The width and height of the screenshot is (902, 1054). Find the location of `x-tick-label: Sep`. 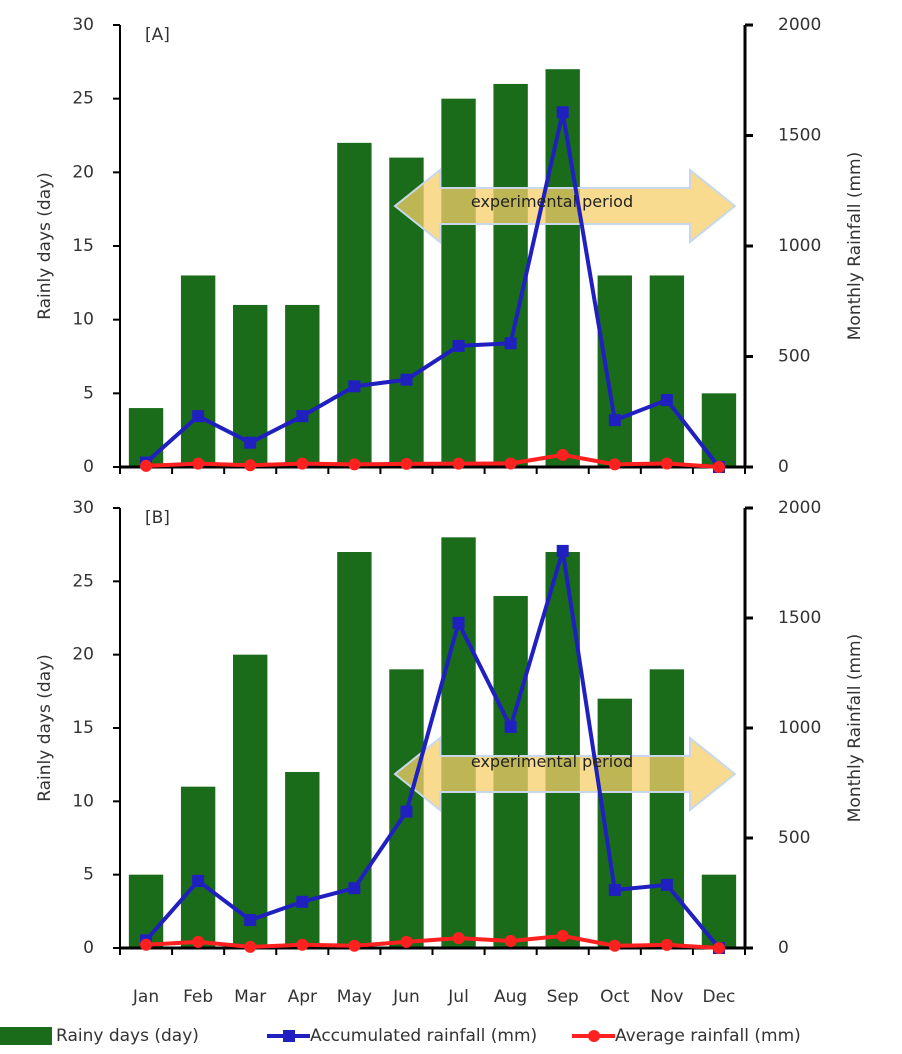

x-tick-label: Sep is located at coordinates (563, 997).